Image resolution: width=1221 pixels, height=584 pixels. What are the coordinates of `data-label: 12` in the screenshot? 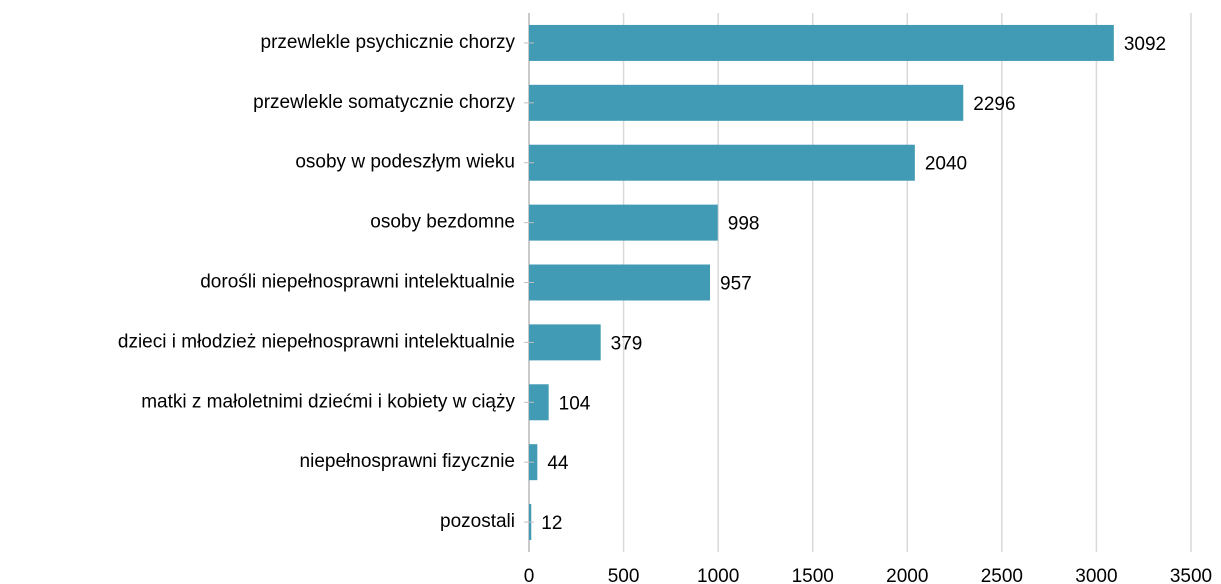 It's located at (551, 523).